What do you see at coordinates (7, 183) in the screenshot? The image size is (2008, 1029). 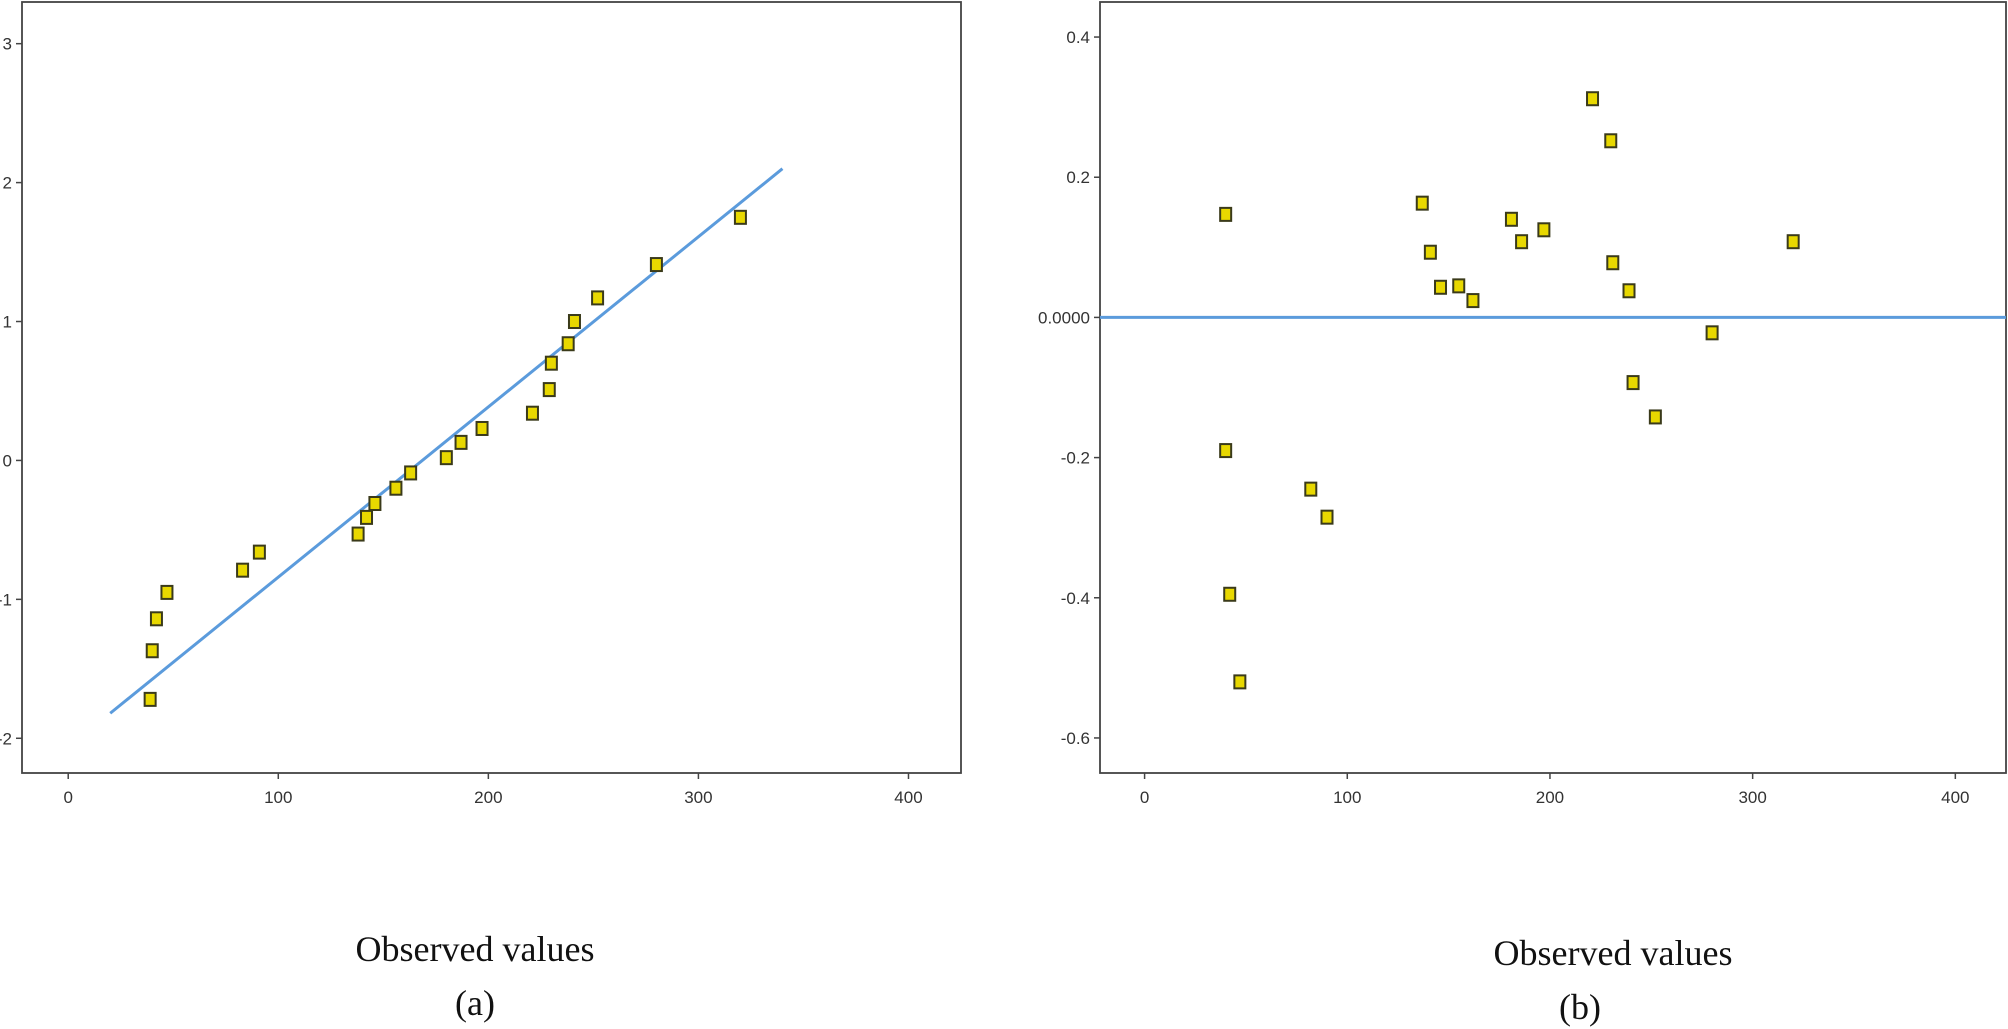 I see `y-tick-label: 2` at bounding box center [7, 183].